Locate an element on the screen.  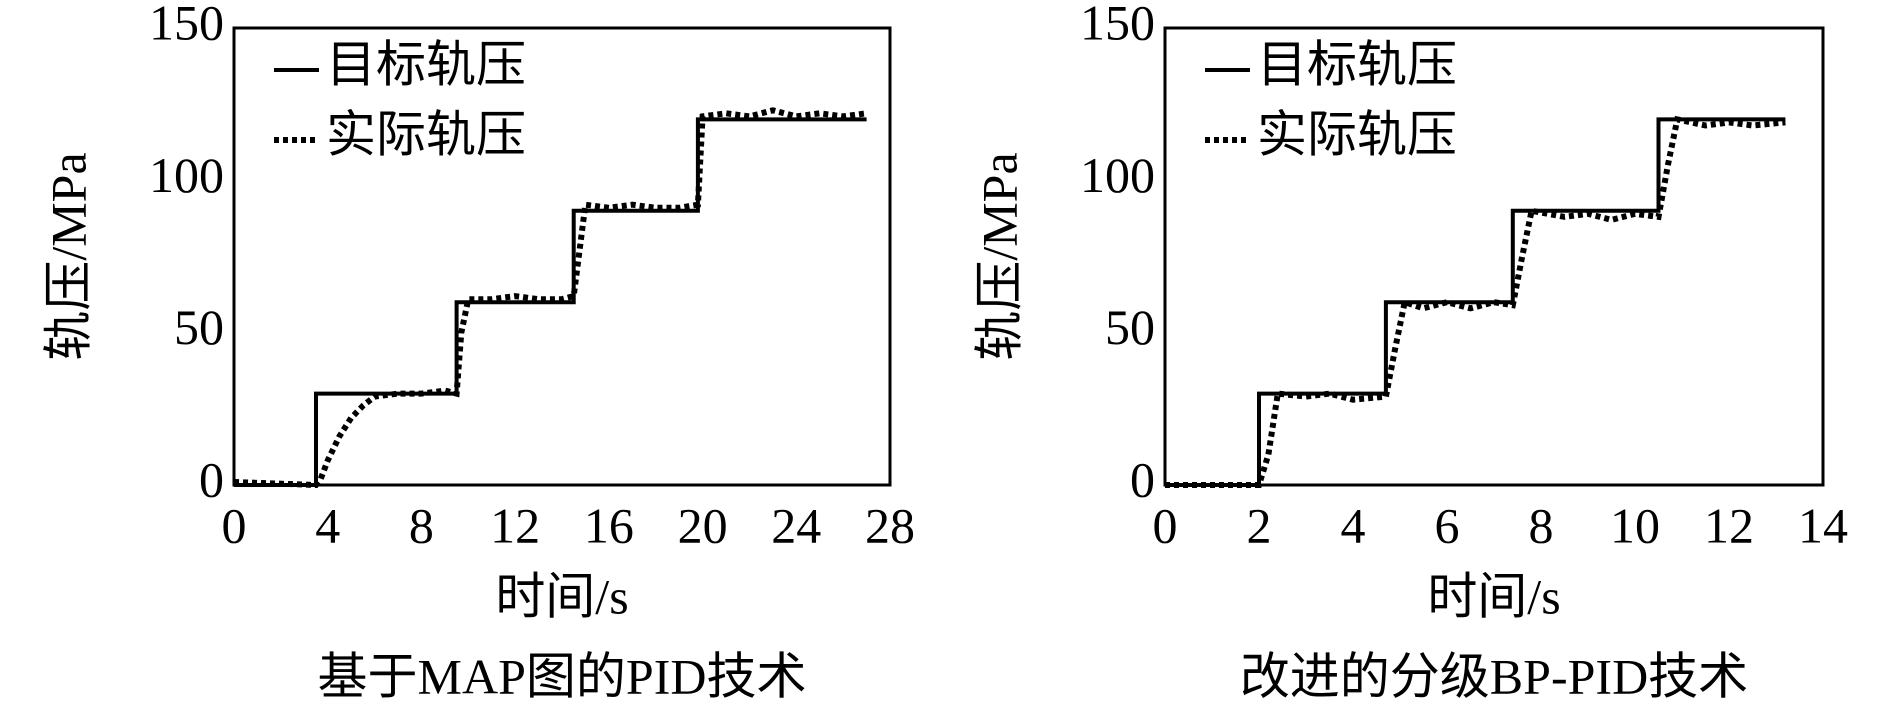
chart-caption: 基于MAP图的PID技术 is located at coordinates (562, 676).